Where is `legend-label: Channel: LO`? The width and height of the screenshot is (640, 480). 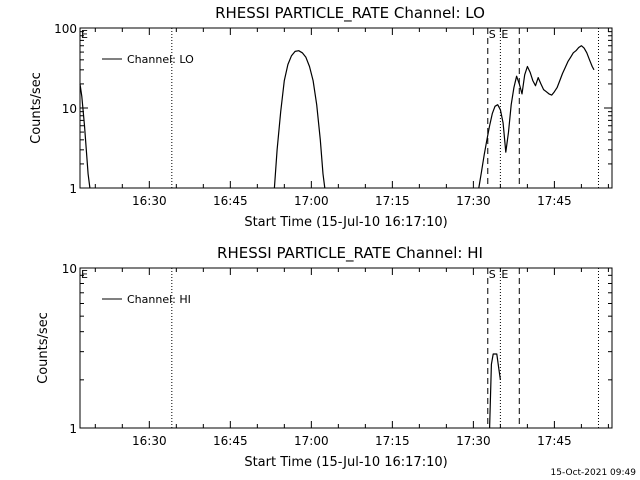 legend-label: Channel: LO is located at coordinates (160, 59).